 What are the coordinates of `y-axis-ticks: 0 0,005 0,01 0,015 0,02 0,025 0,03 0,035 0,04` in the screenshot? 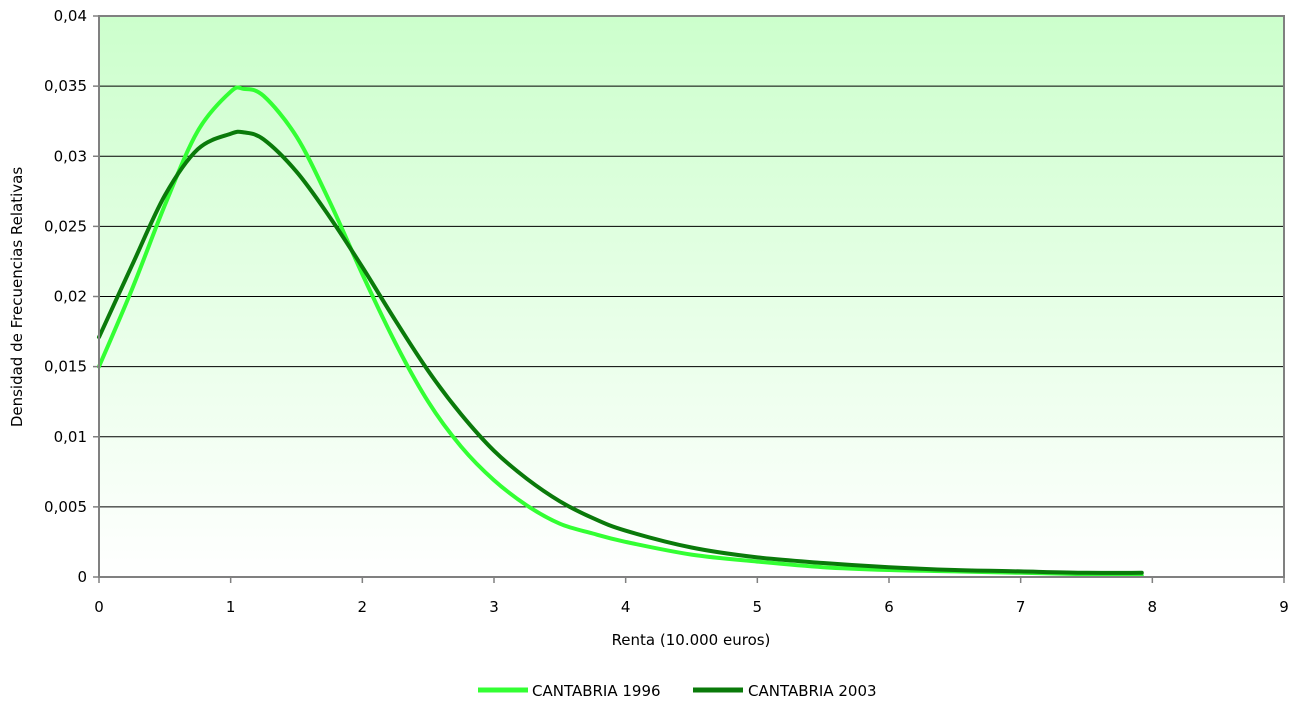 It's located at (71, 296).